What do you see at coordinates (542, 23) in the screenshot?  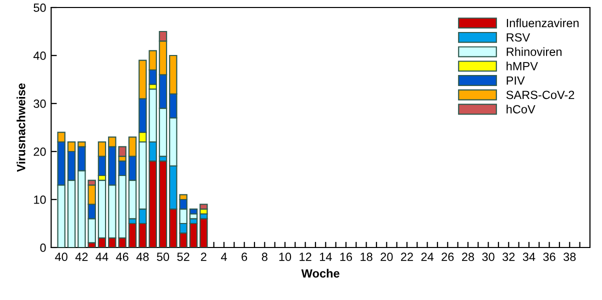 I see `legend-label: Influenzaviren` at bounding box center [542, 23].